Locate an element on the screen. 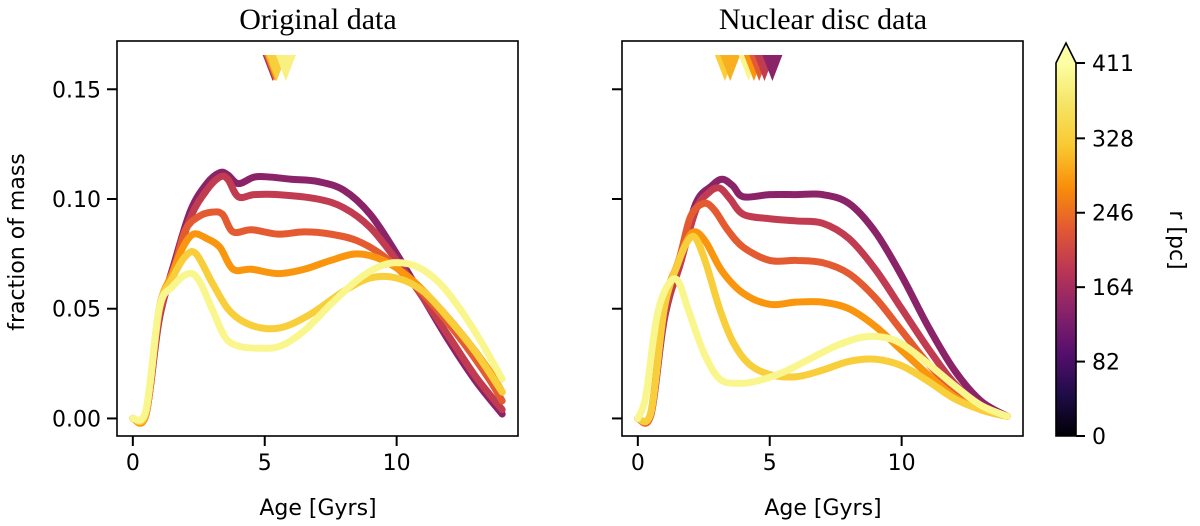 This screenshot has height=526, width=1200. y-tick-label: 0.00 is located at coordinates (76, 419).